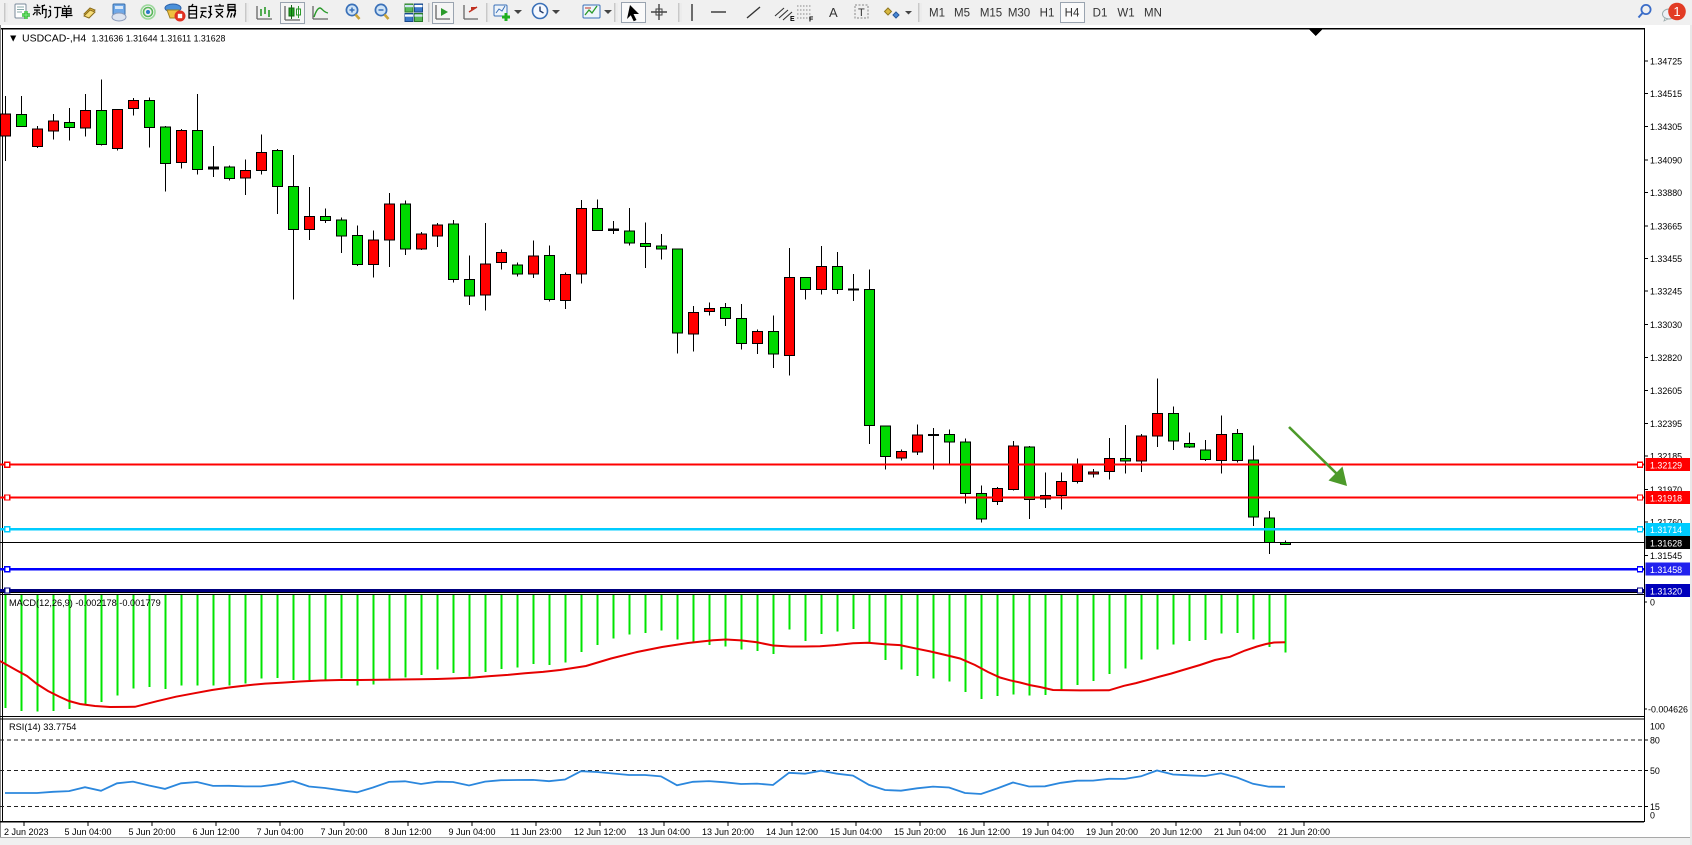 This screenshot has height=845, width=1692. I want to click on svg-text: 1.31320, so click(1666, 591).